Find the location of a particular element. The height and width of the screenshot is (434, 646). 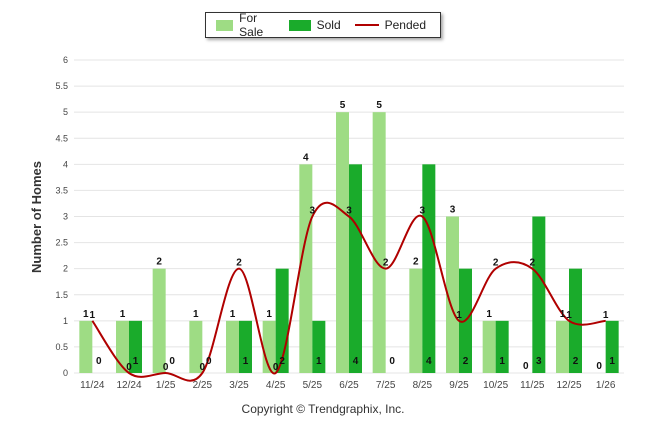

x-tick-label: 11/25 is located at coordinates (532, 385).